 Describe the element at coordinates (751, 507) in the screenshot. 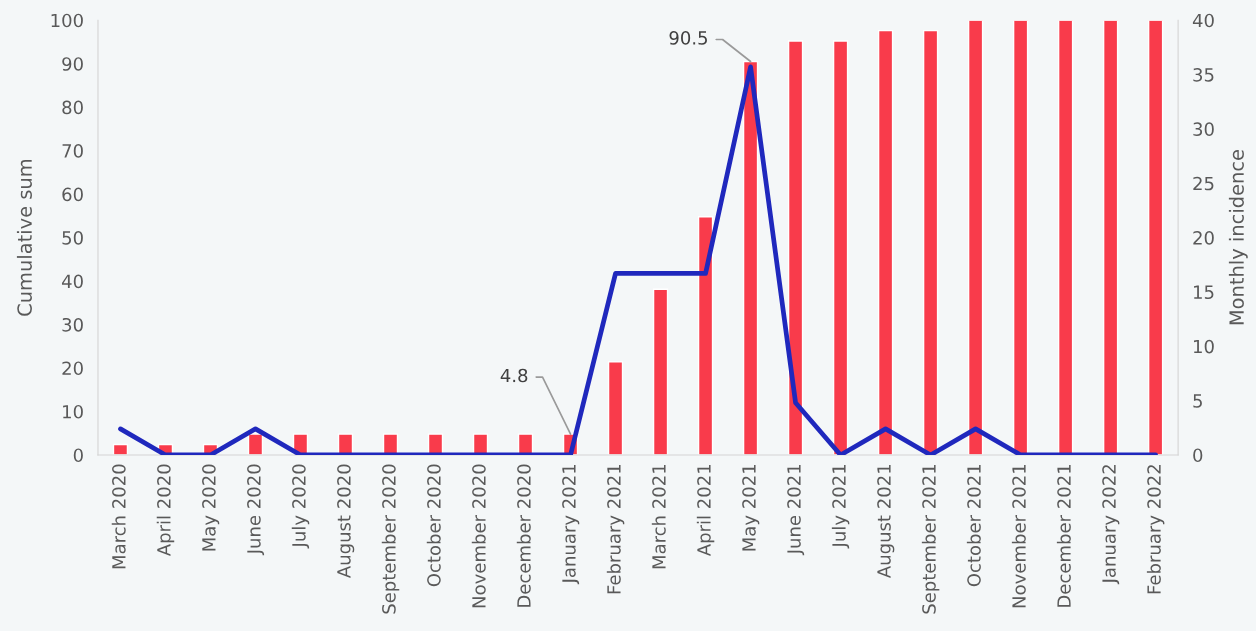

I see `x-tick-label: May 2021` at that location.